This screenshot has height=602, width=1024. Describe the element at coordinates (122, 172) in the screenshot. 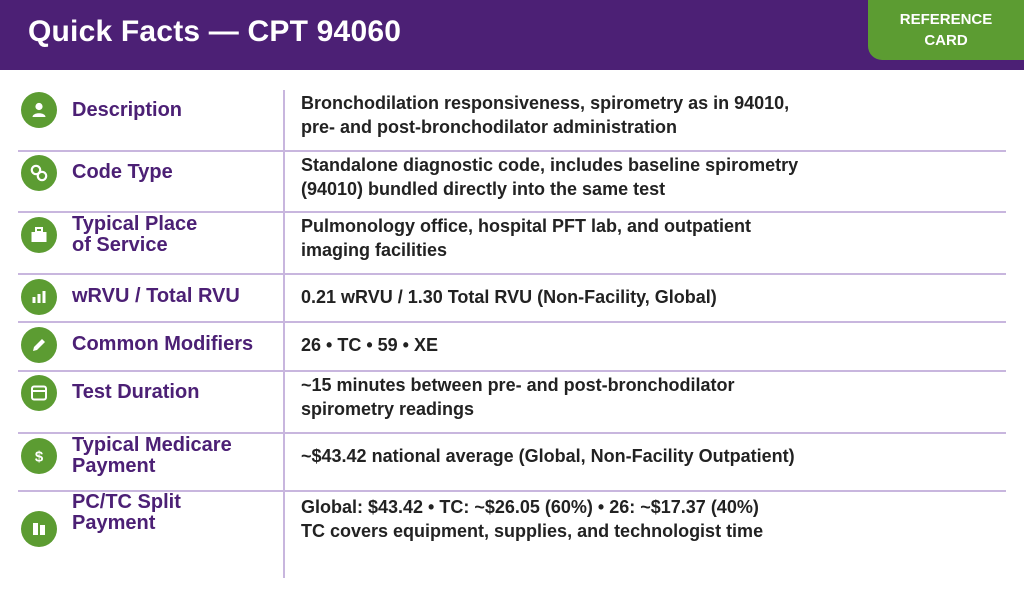

I see `row-label-code-type: Code Type` at that location.